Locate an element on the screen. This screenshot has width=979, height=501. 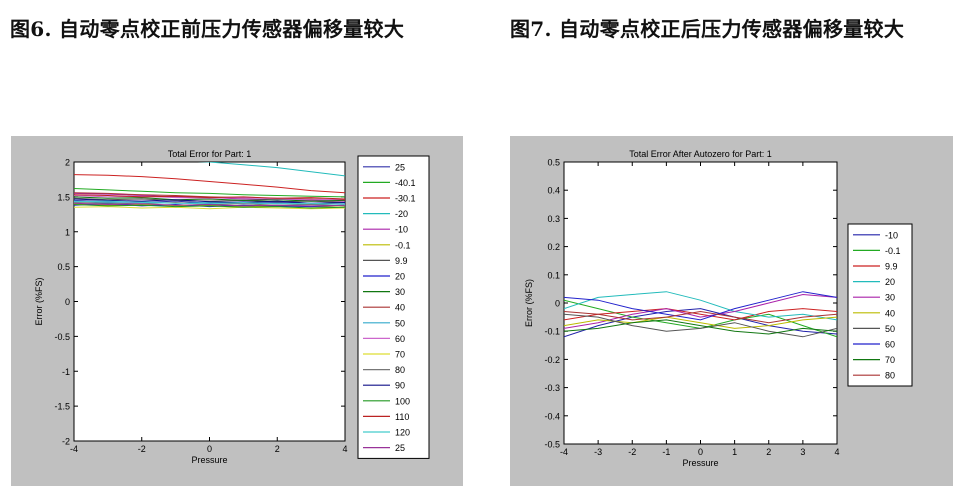
right-legend-label: 60 is located at coordinates (890, 345).